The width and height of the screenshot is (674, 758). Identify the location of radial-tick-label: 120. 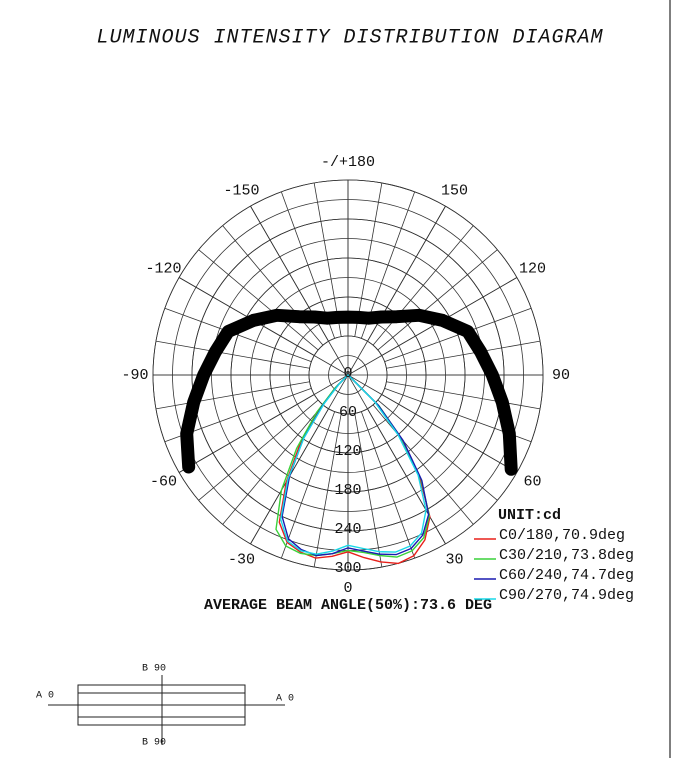
(347, 451).